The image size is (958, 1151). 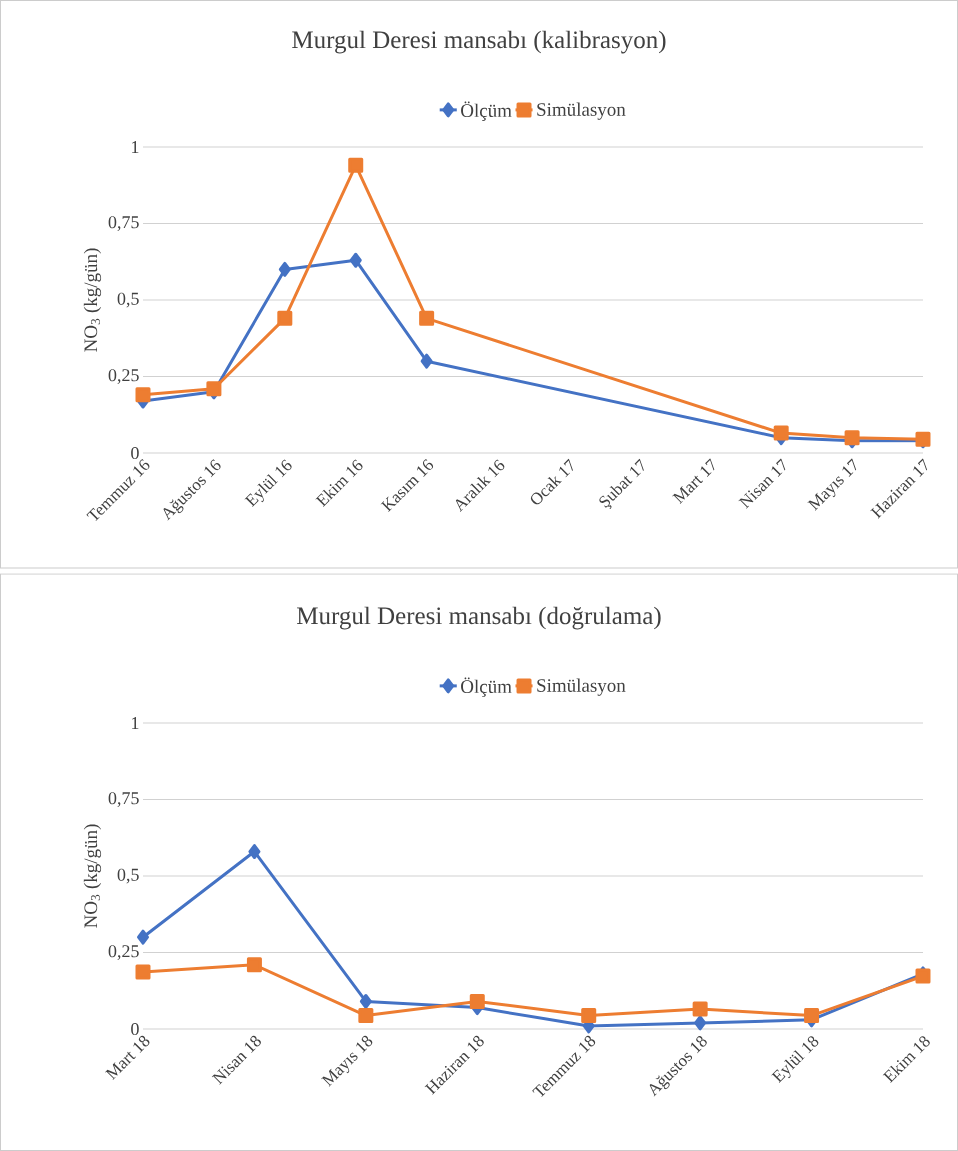 I want to click on x-tick-label: Mart 17, so click(x=693, y=481).